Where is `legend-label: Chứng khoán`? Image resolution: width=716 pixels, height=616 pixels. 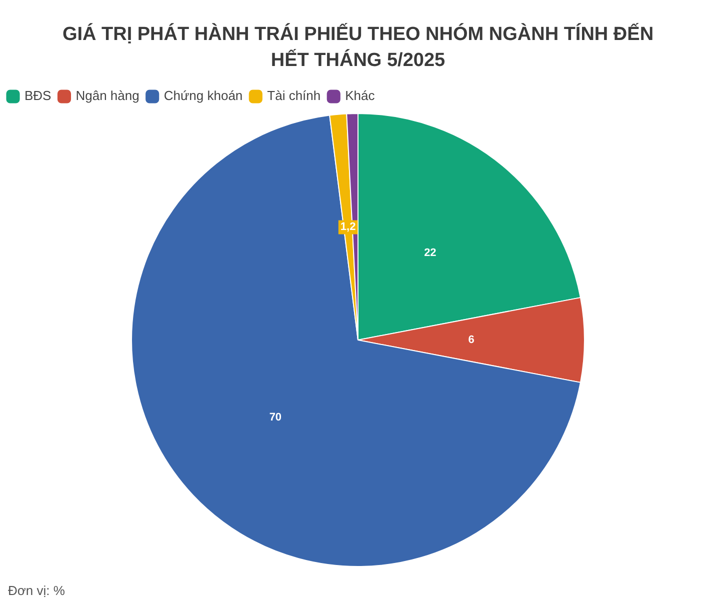 legend-label: Chứng khoán is located at coordinates (203, 96).